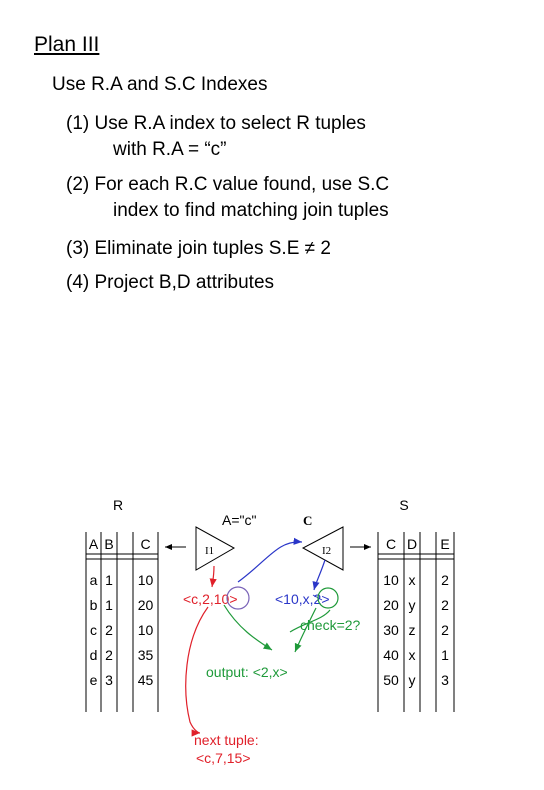 Image resolution: width=544 pixels, height=790 pixels. Describe the element at coordinates (247, 672) in the screenshot. I see `output-label: output: <2,x>` at that location.